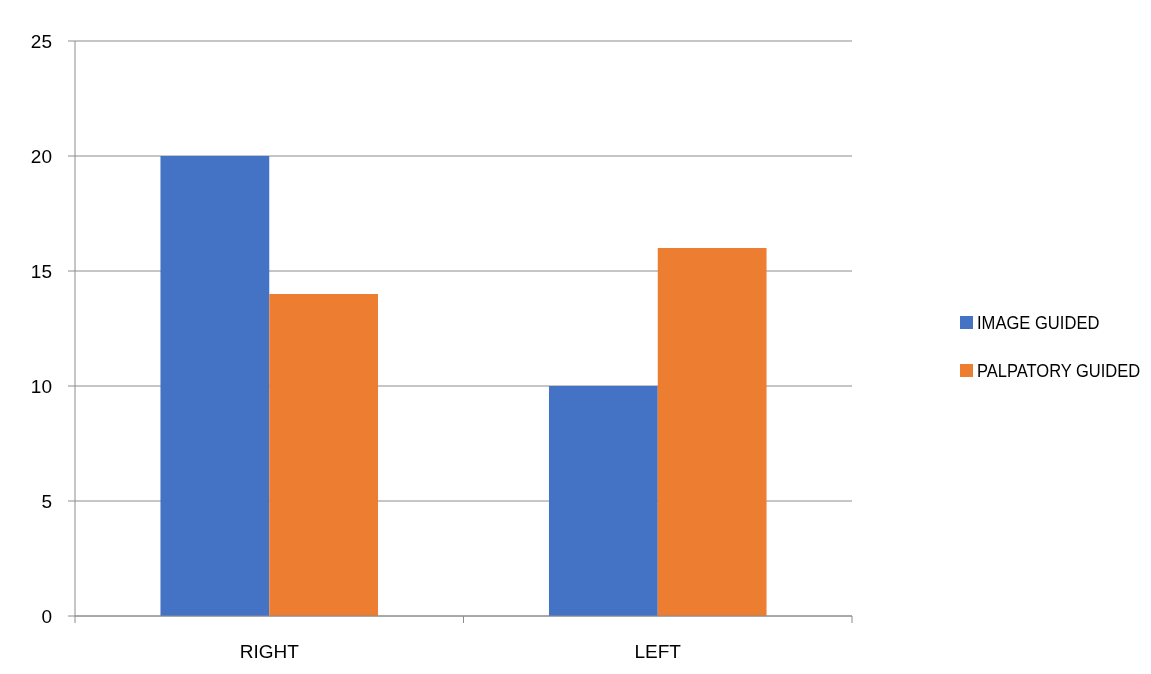  What do you see at coordinates (41, 156) in the screenshot?
I see `y-tick-label: 20` at bounding box center [41, 156].